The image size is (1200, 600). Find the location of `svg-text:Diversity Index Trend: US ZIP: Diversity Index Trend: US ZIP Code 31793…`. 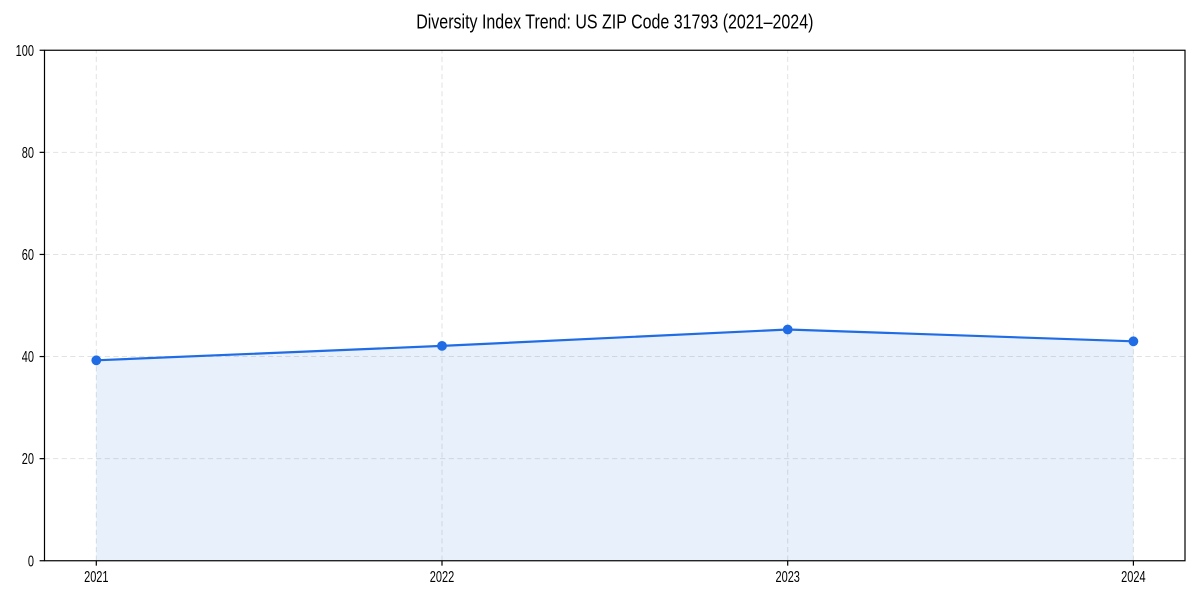

svg-text:Diversity Index Trend: US ZIP: Diversity Index Trend: US ZIP Code 31793… is located at coordinates (614, 22).